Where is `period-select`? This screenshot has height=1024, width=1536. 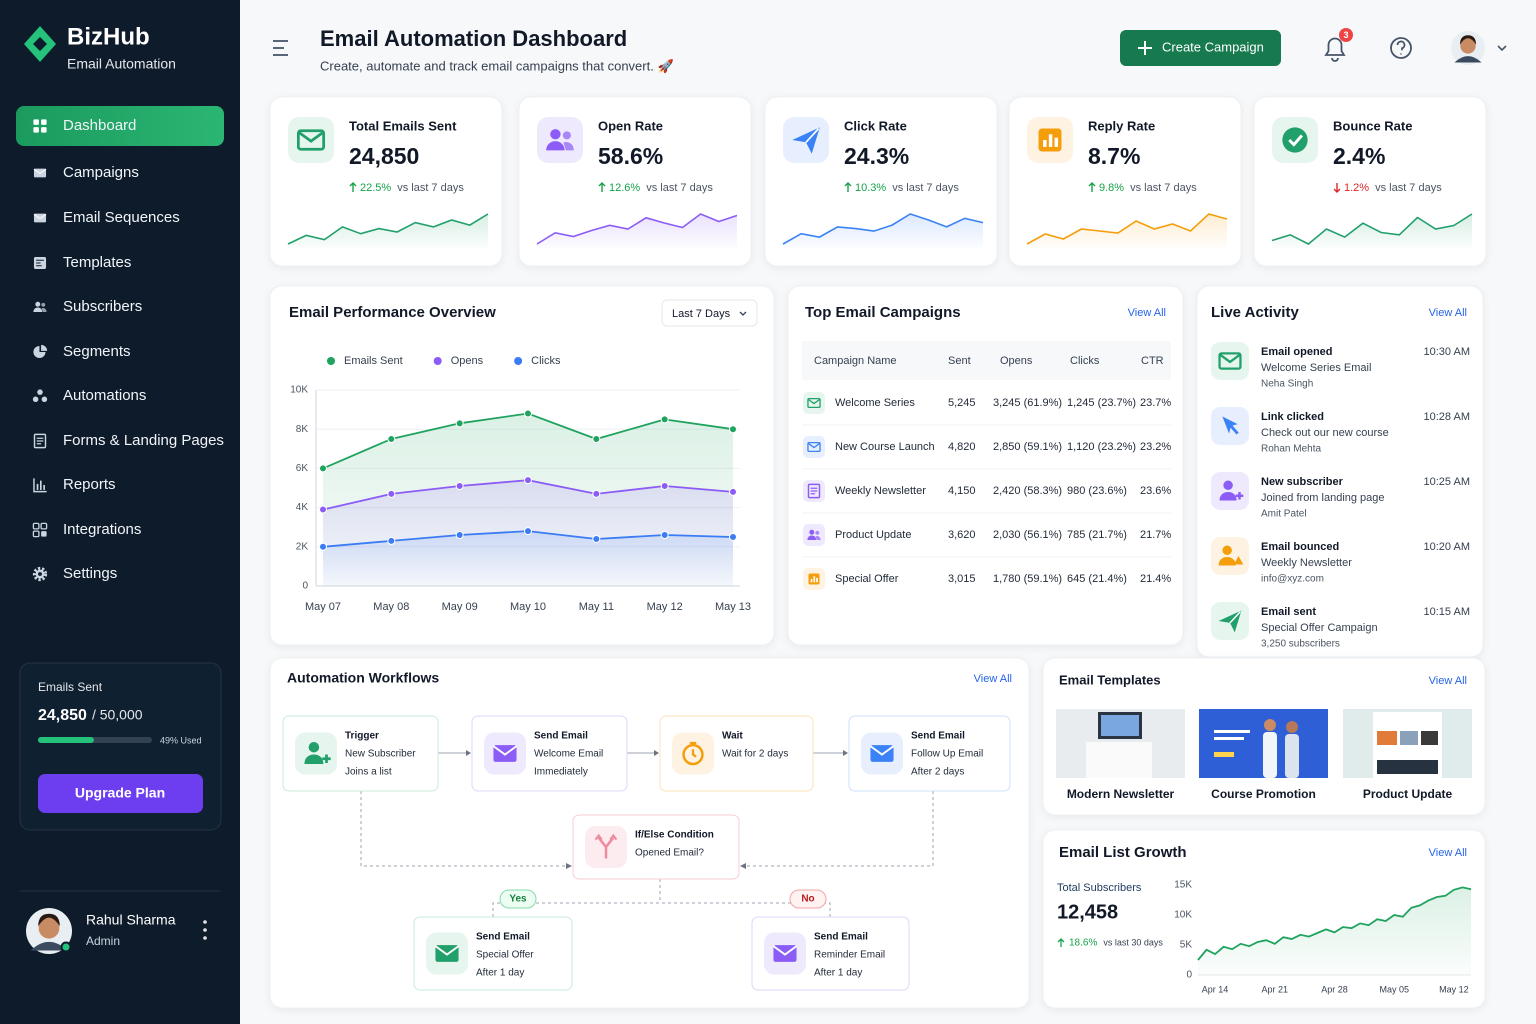
period-select is located at coordinates (709, 313).